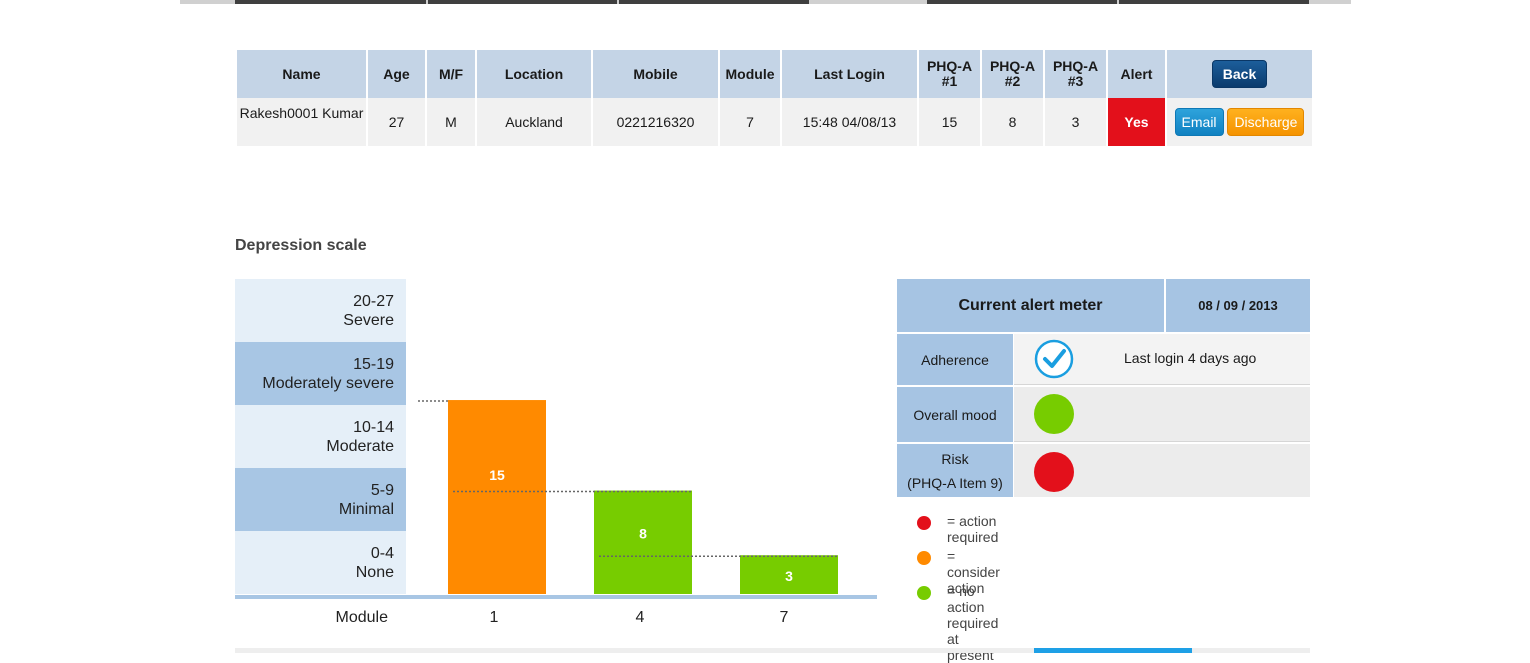  I want to click on bar-value-label: 15, so click(497, 475).